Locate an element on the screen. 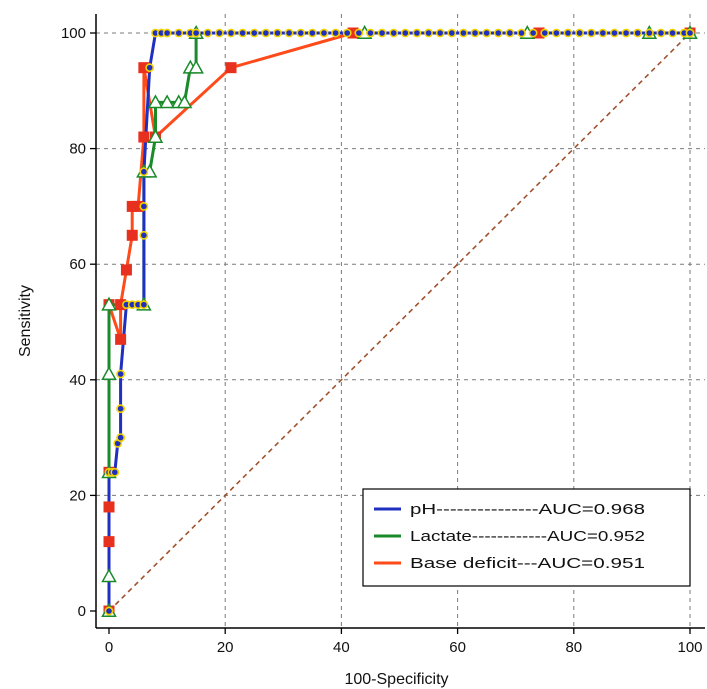 Image resolution: width=707 pixels, height=689 pixels. y-tick-label: 80 is located at coordinates (77, 149).